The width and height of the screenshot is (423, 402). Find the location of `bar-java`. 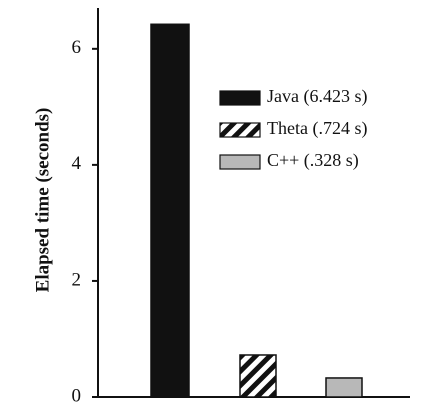

bar-java is located at coordinates (170, 210).